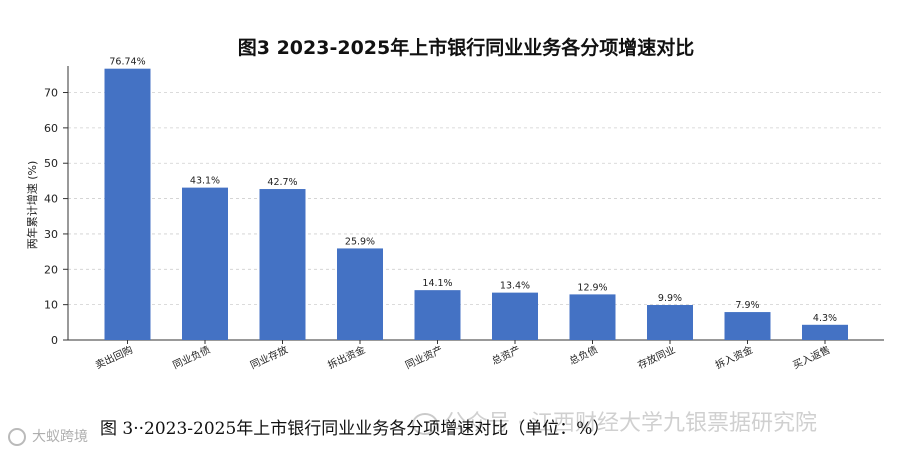 This screenshot has width=900, height=456. What do you see at coordinates (355, 429) in the screenshot?
I see `figure-caption: 图 3··2023-2025年上市银行同业业务各分项增速对比（单位：%）` at bounding box center [355, 429].